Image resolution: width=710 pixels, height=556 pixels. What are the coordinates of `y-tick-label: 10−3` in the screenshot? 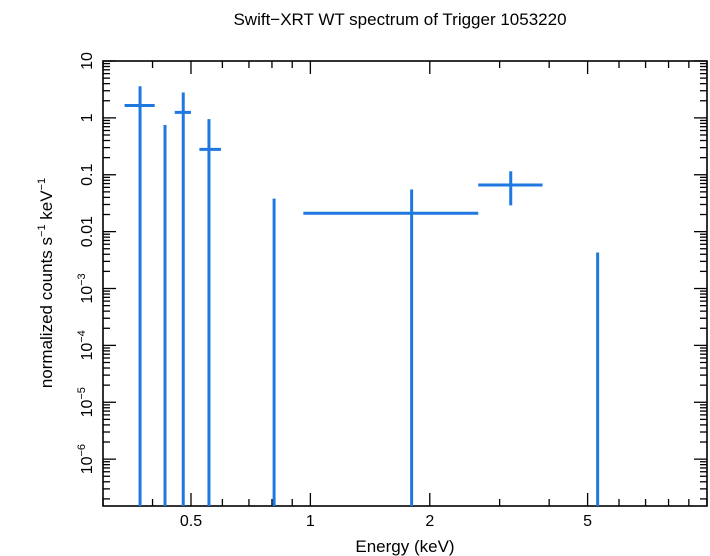 It's located at (86, 288).